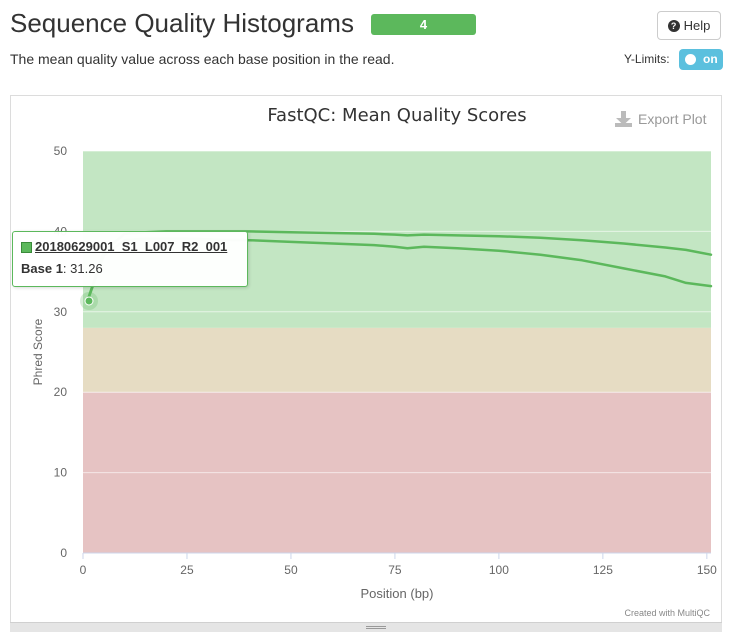 The image size is (732, 639). Describe the element at coordinates (623, 119) in the screenshot. I see `download-icon` at that location.